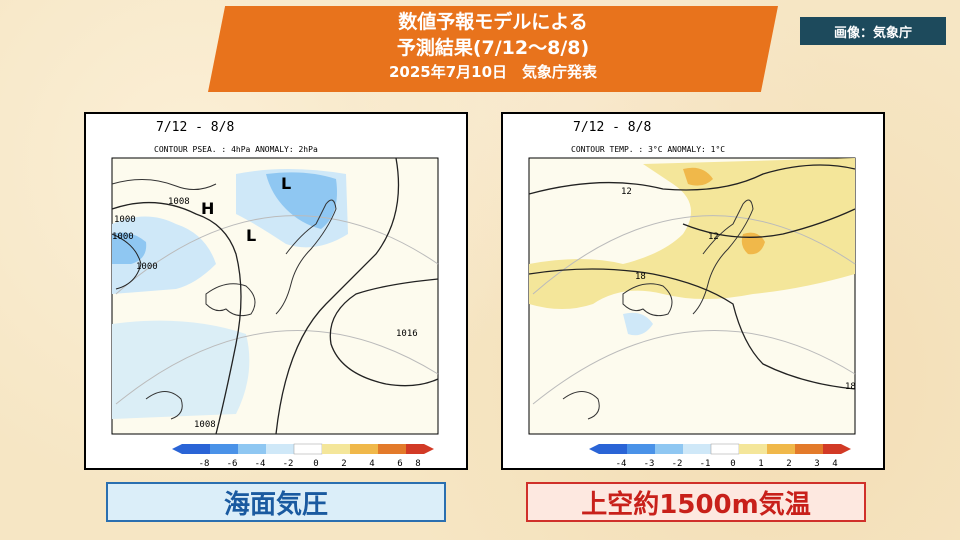 The width and height of the screenshot is (960, 540). What do you see at coordinates (204, 463) in the screenshot?
I see `legend-tick: -8` at bounding box center [204, 463].